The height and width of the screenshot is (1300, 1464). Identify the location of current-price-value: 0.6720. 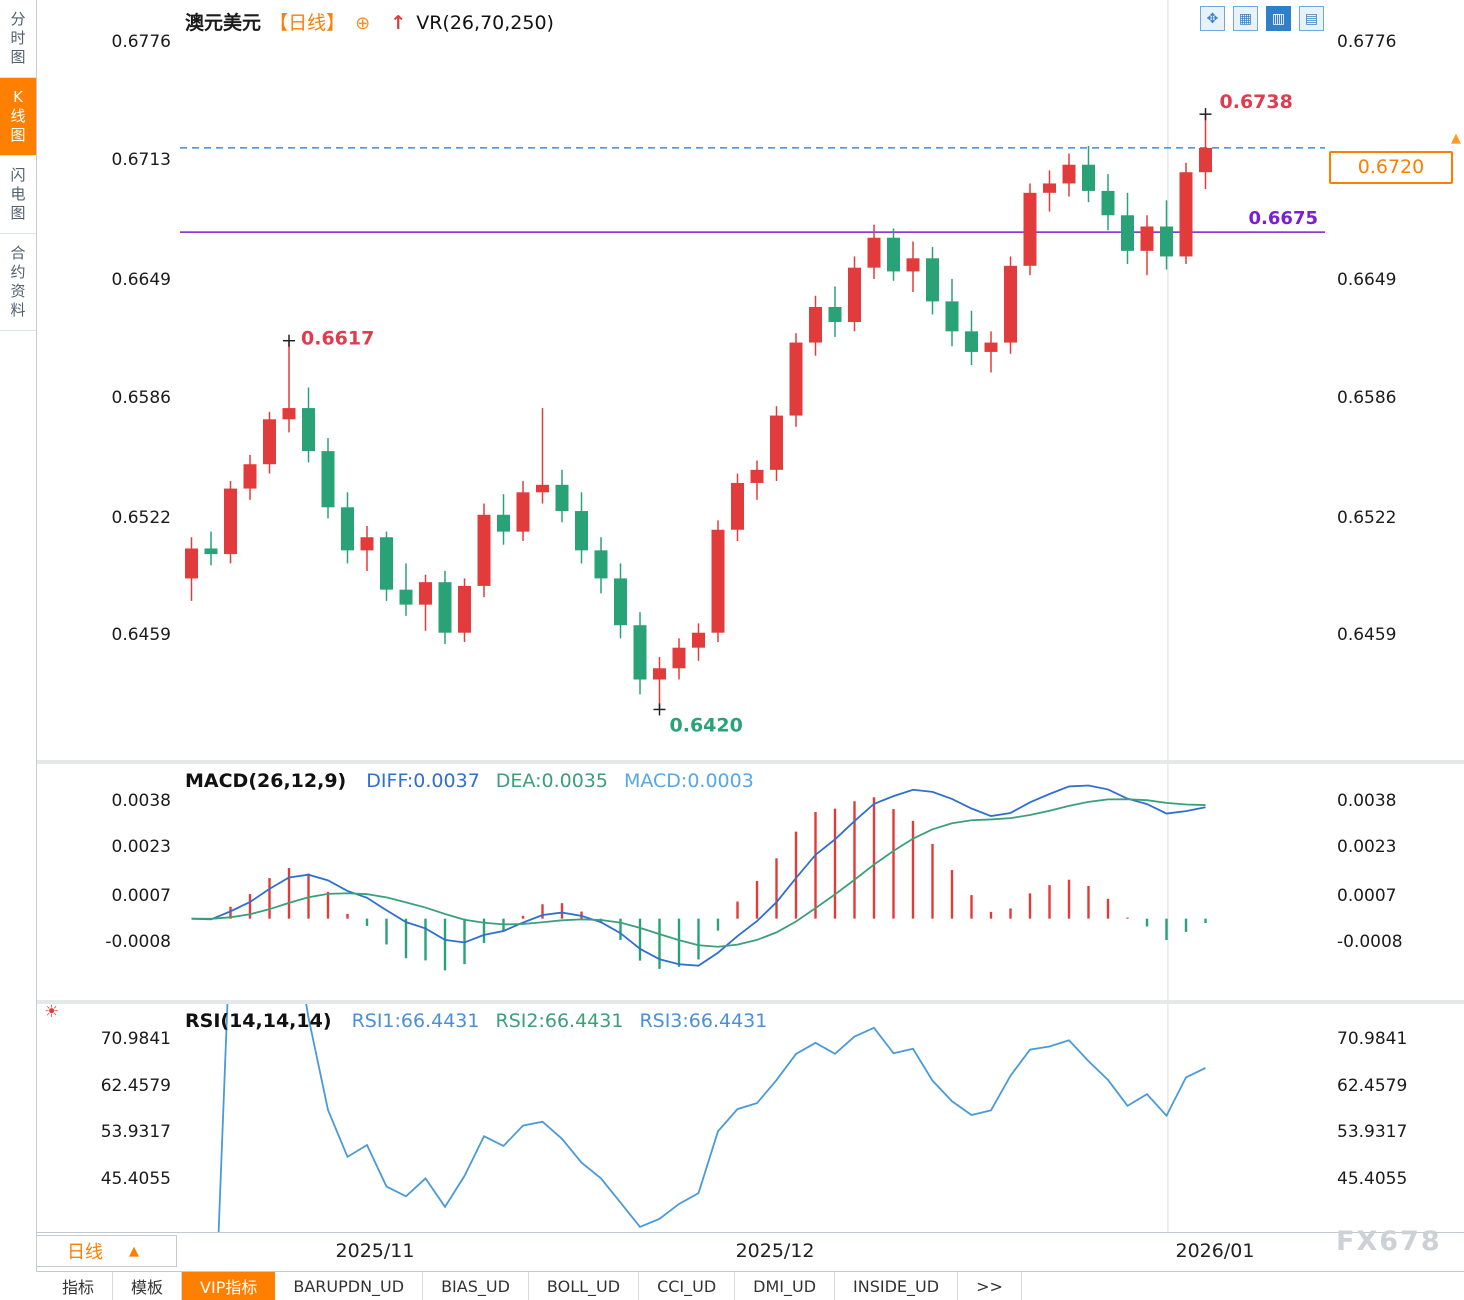
(1391, 167).